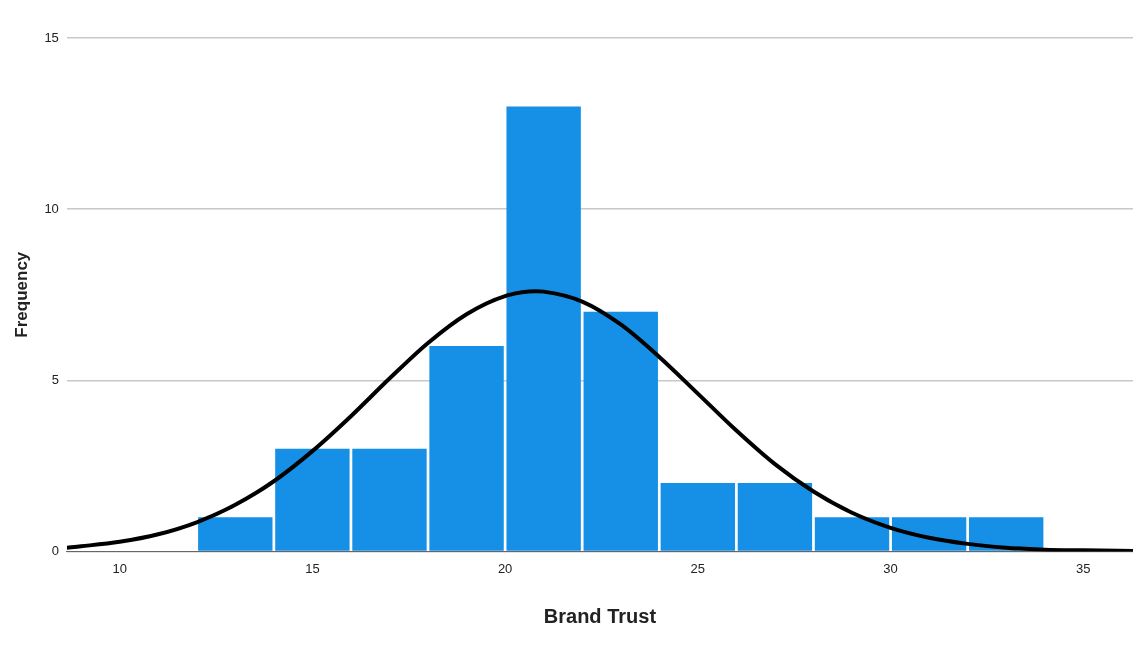 The image size is (1145, 646). I want to click on x-tick-label: 25, so click(698, 568).